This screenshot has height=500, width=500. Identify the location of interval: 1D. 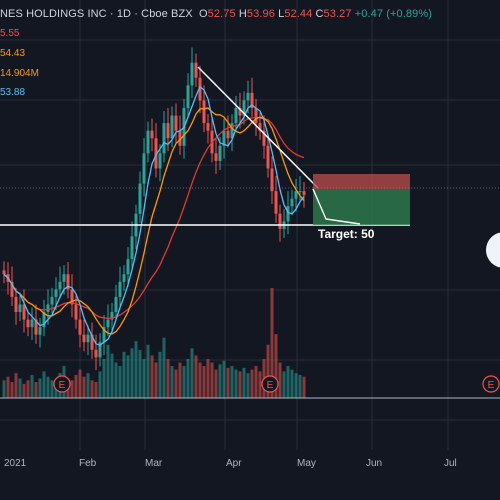
(124, 14).